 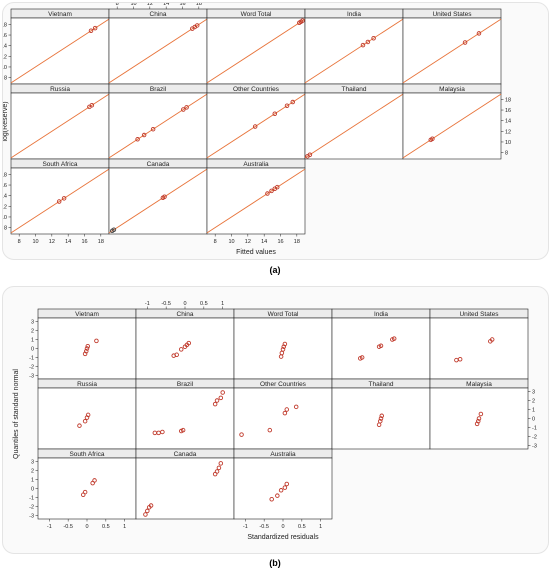 I want to click on x-tick-label: 14, so click(x=166, y=5).